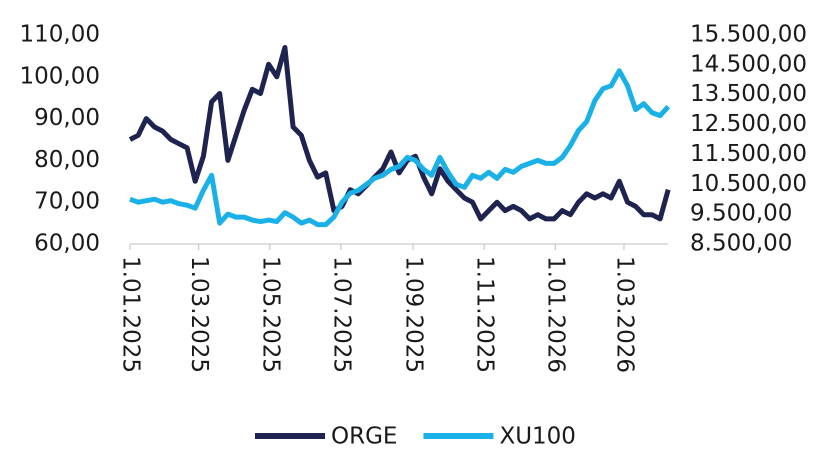 Image resolution: width=834 pixels, height=470 pixels. I want to click on y-tick-label: 110,00, so click(60, 35).